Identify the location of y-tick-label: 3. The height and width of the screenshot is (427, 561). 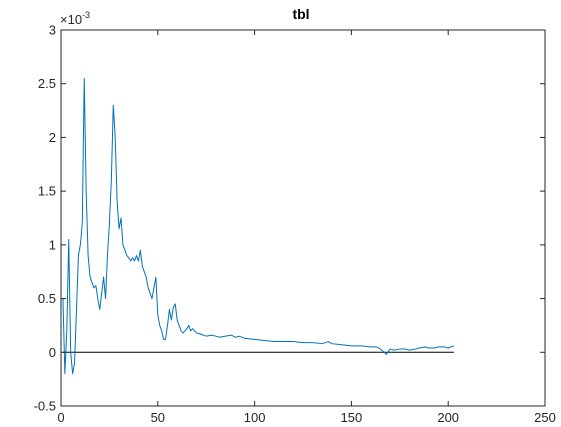
(52, 30).